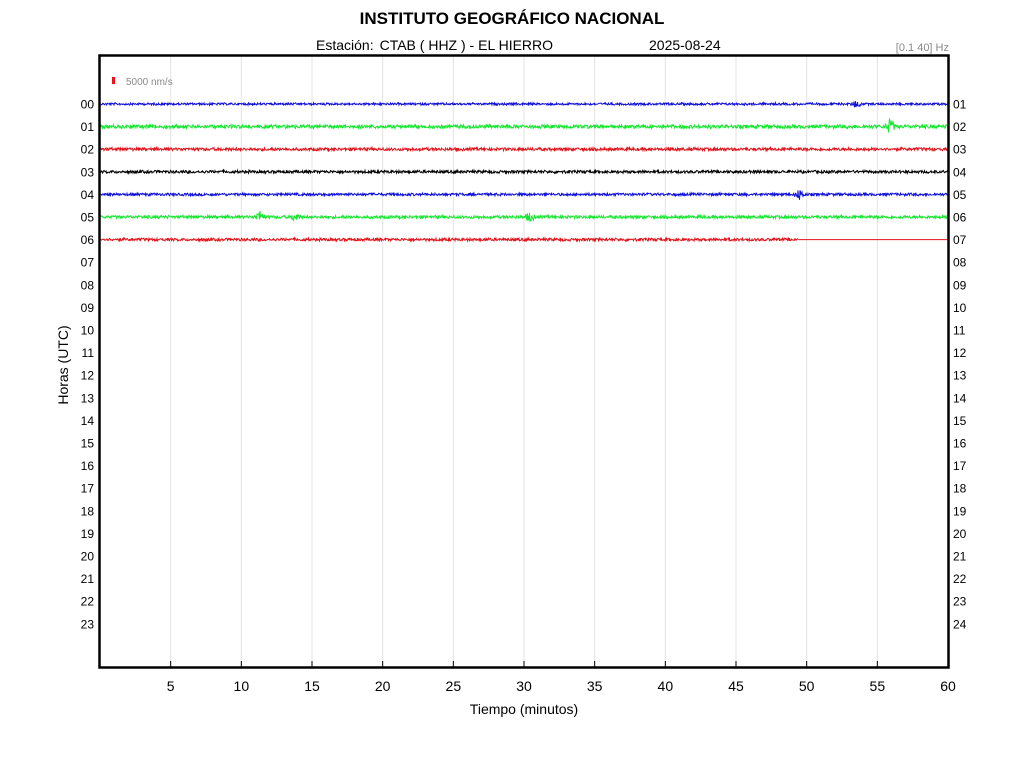  What do you see at coordinates (88, 331) in the screenshot?
I see `hour-label-left: 10` at bounding box center [88, 331].